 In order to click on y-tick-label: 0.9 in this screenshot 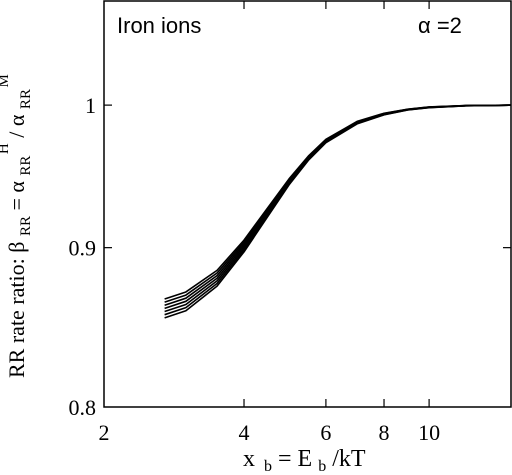, I will do `click(83, 248)`.